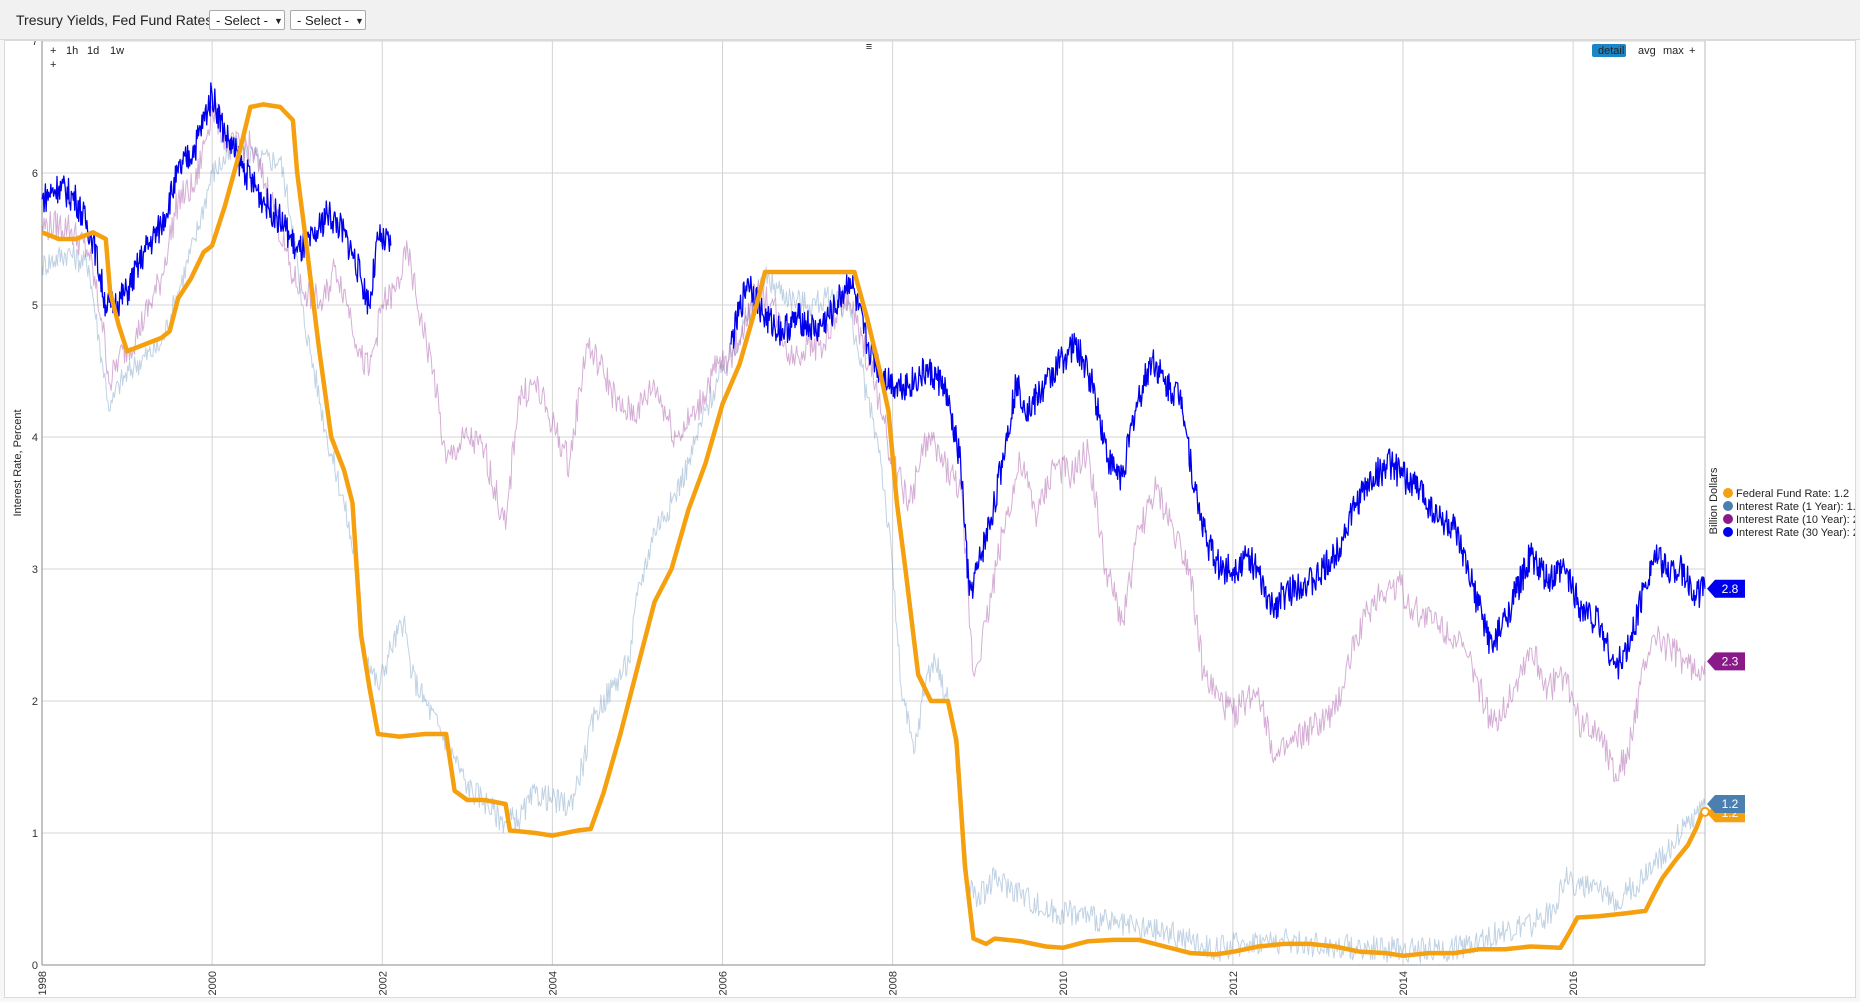 Image resolution: width=1860 pixels, height=1002 pixels. What do you see at coordinates (724, 983) in the screenshot?
I see `x-tick-label: 2006` at bounding box center [724, 983].